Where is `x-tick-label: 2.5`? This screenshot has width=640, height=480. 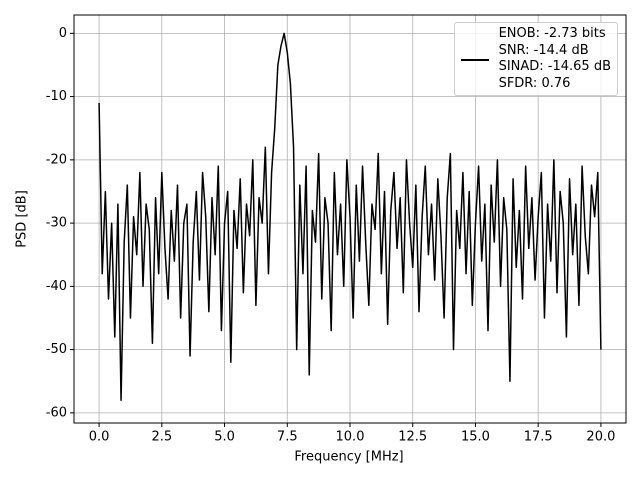 x-tick-label: 2.5 is located at coordinates (161, 437).